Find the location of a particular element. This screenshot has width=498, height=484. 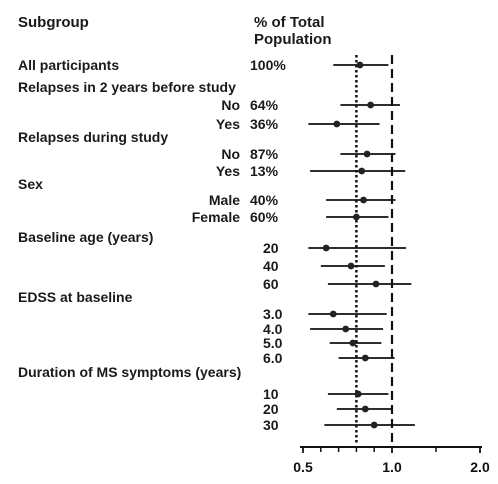

row-label: Male is located at coordinates (224, 200).